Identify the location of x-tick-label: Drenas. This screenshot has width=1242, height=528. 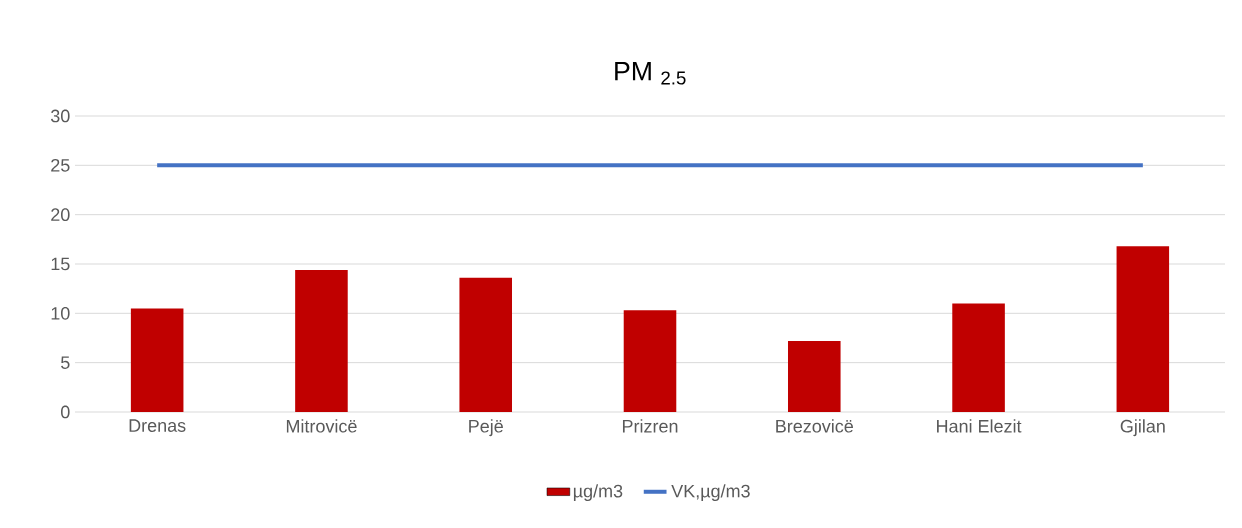
(157, 425).